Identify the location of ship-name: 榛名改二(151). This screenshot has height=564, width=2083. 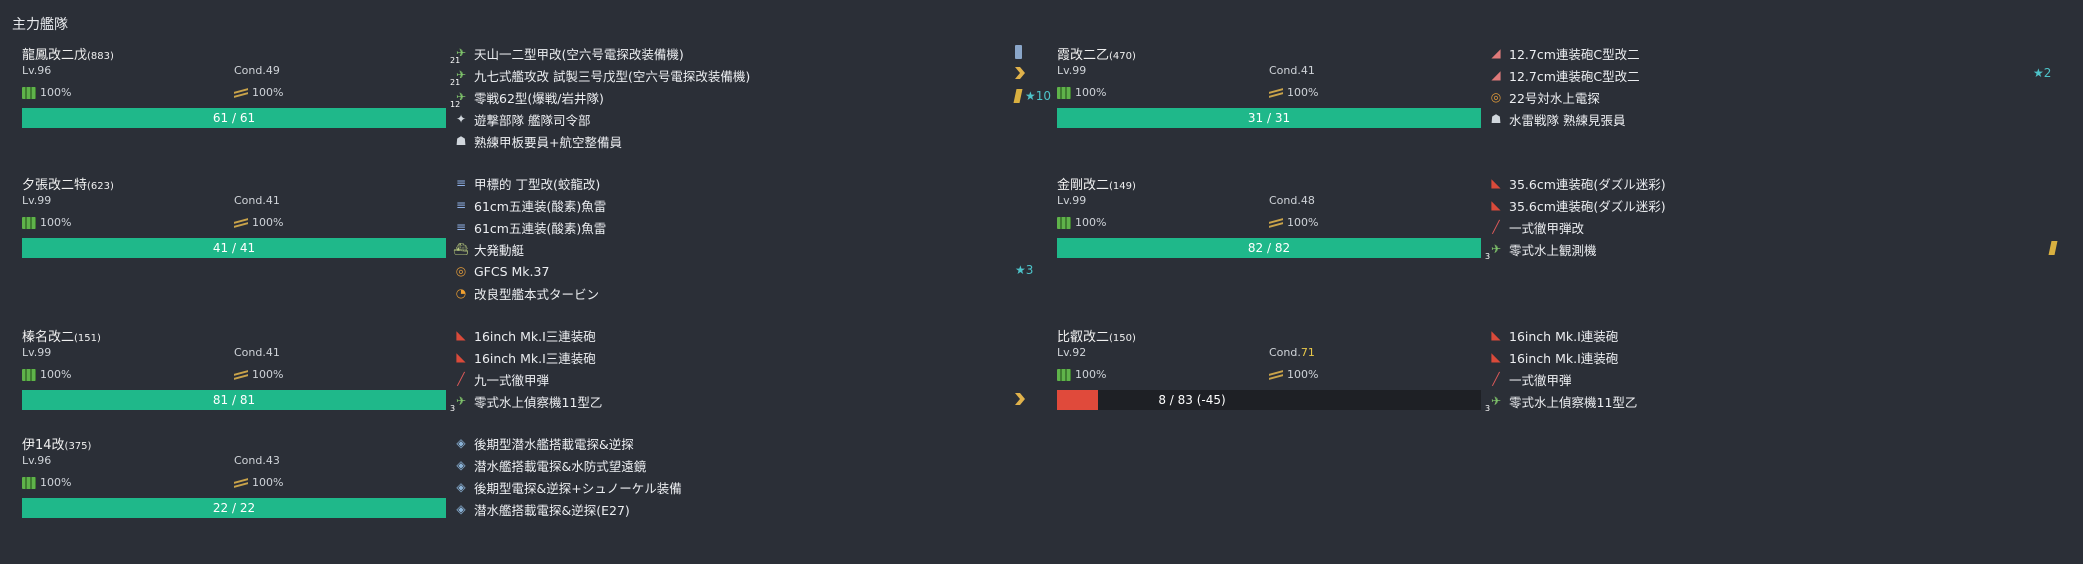
(61, 335).